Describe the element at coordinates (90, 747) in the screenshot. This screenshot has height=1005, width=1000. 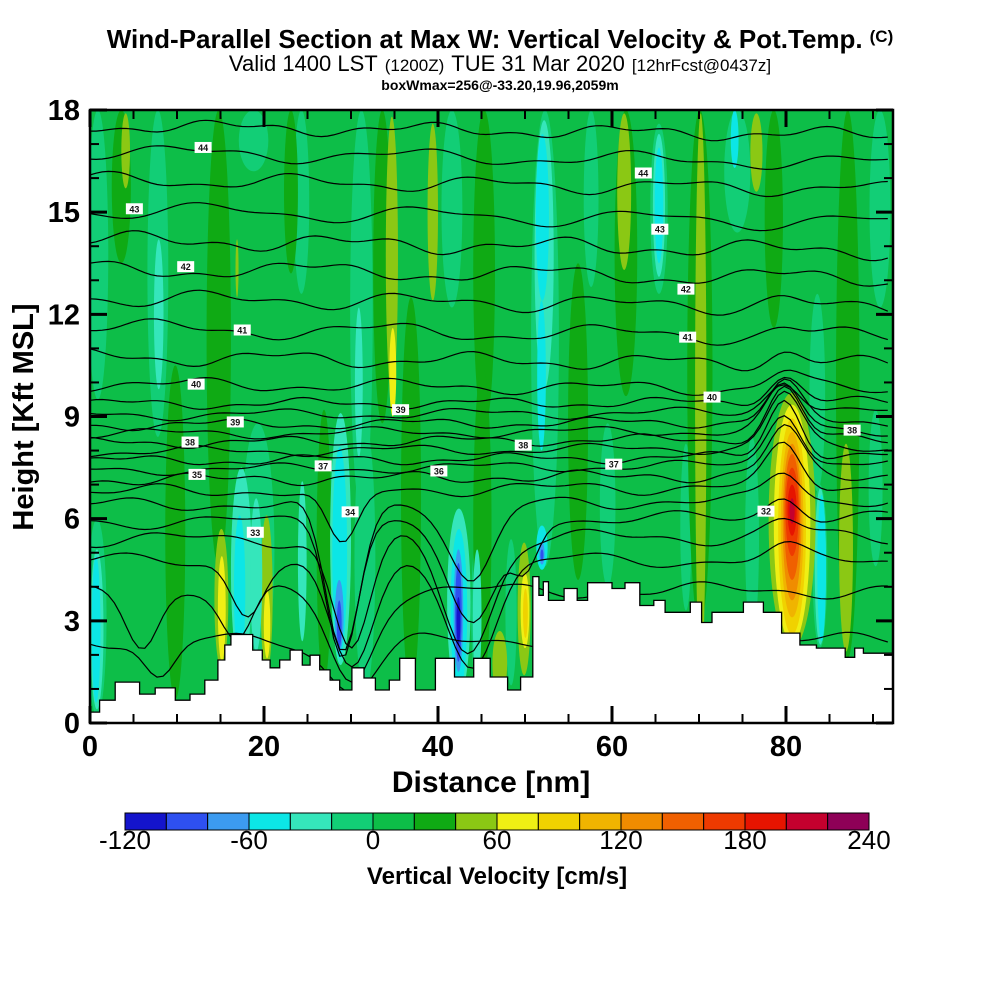
I see `x-tick-label: 0` at that location.